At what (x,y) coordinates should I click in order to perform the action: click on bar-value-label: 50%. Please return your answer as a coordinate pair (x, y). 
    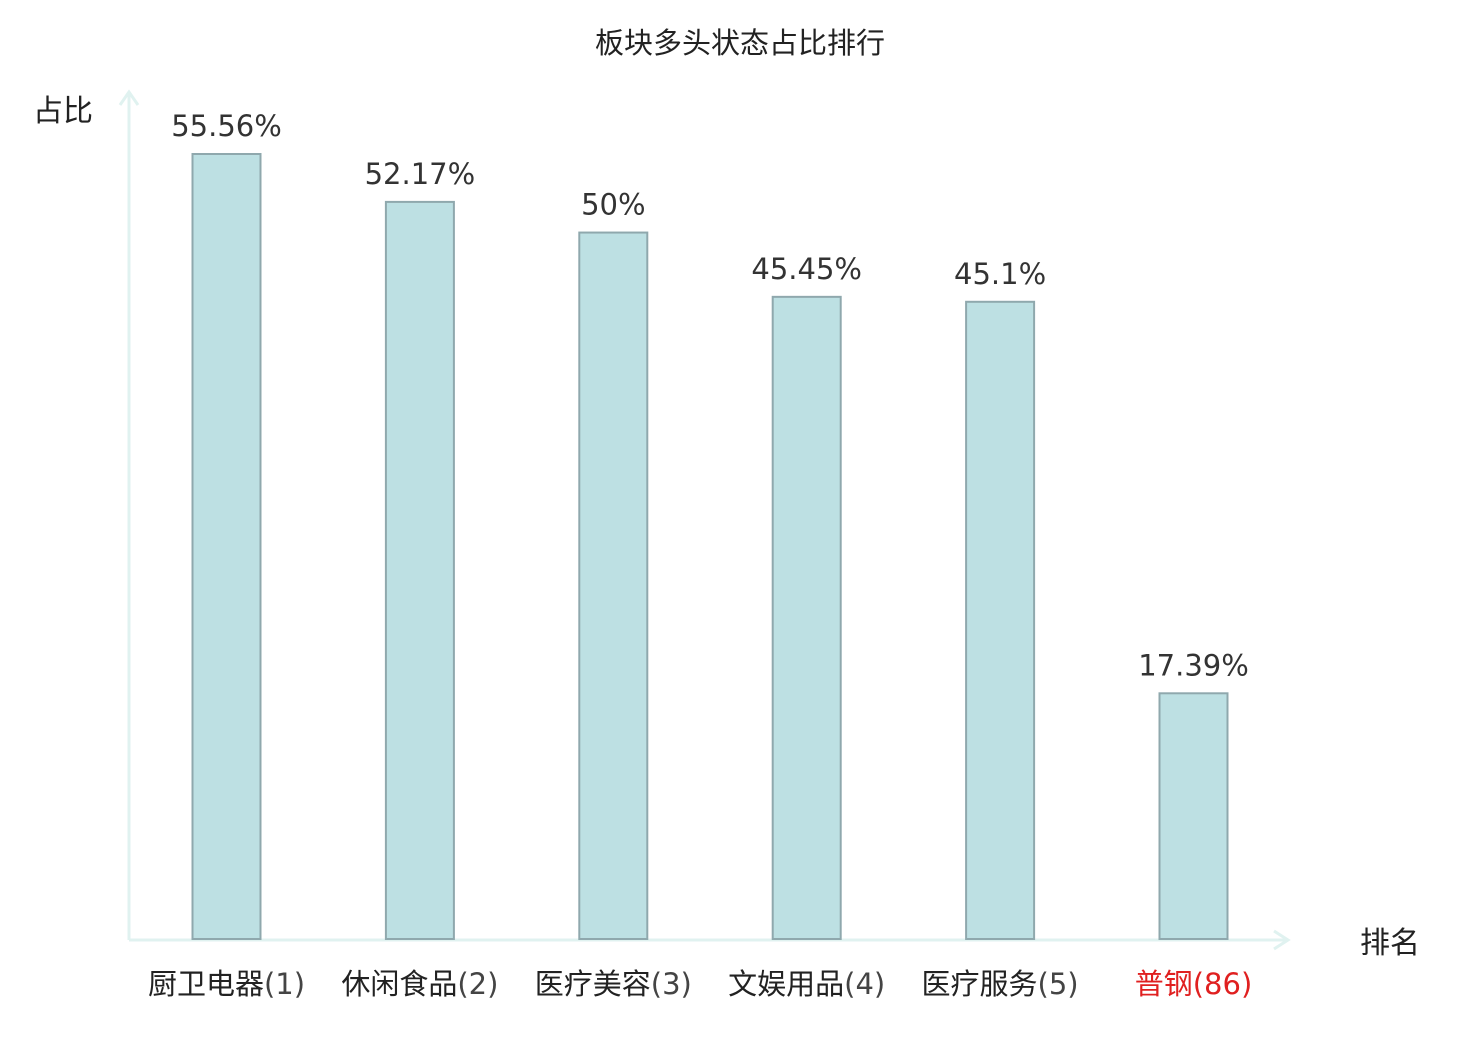
    Looking at the image, I should click on (613, 205).